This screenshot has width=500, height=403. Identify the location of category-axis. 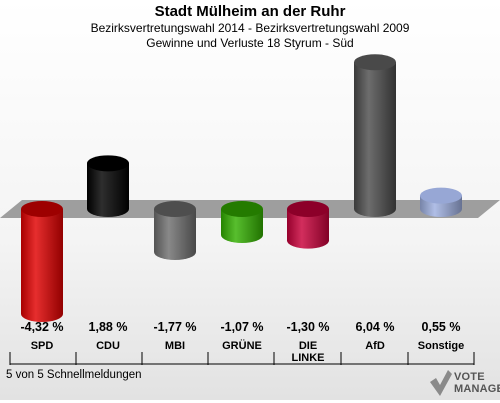
(242, 358).